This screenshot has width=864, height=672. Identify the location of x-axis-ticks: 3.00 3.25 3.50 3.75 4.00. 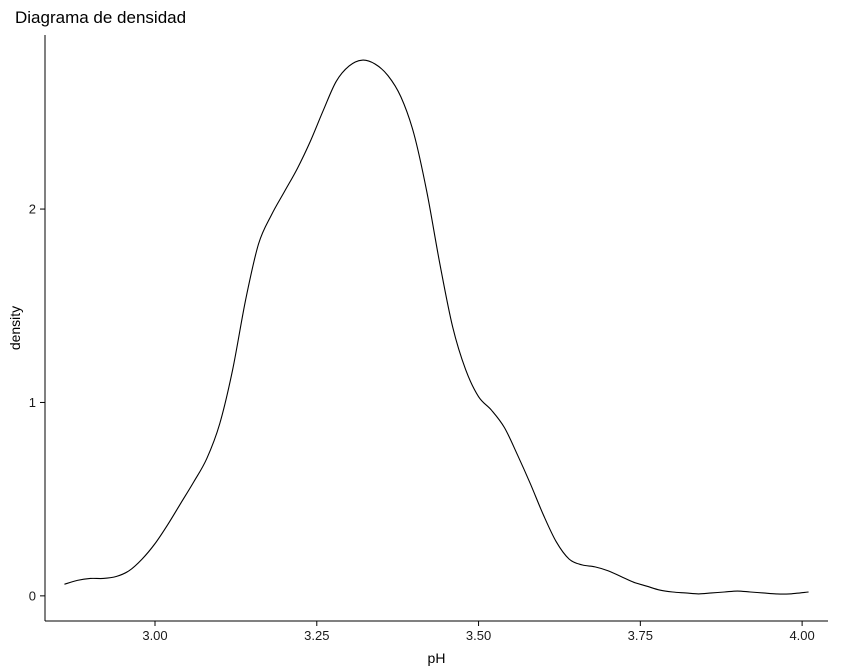
(478, 632).